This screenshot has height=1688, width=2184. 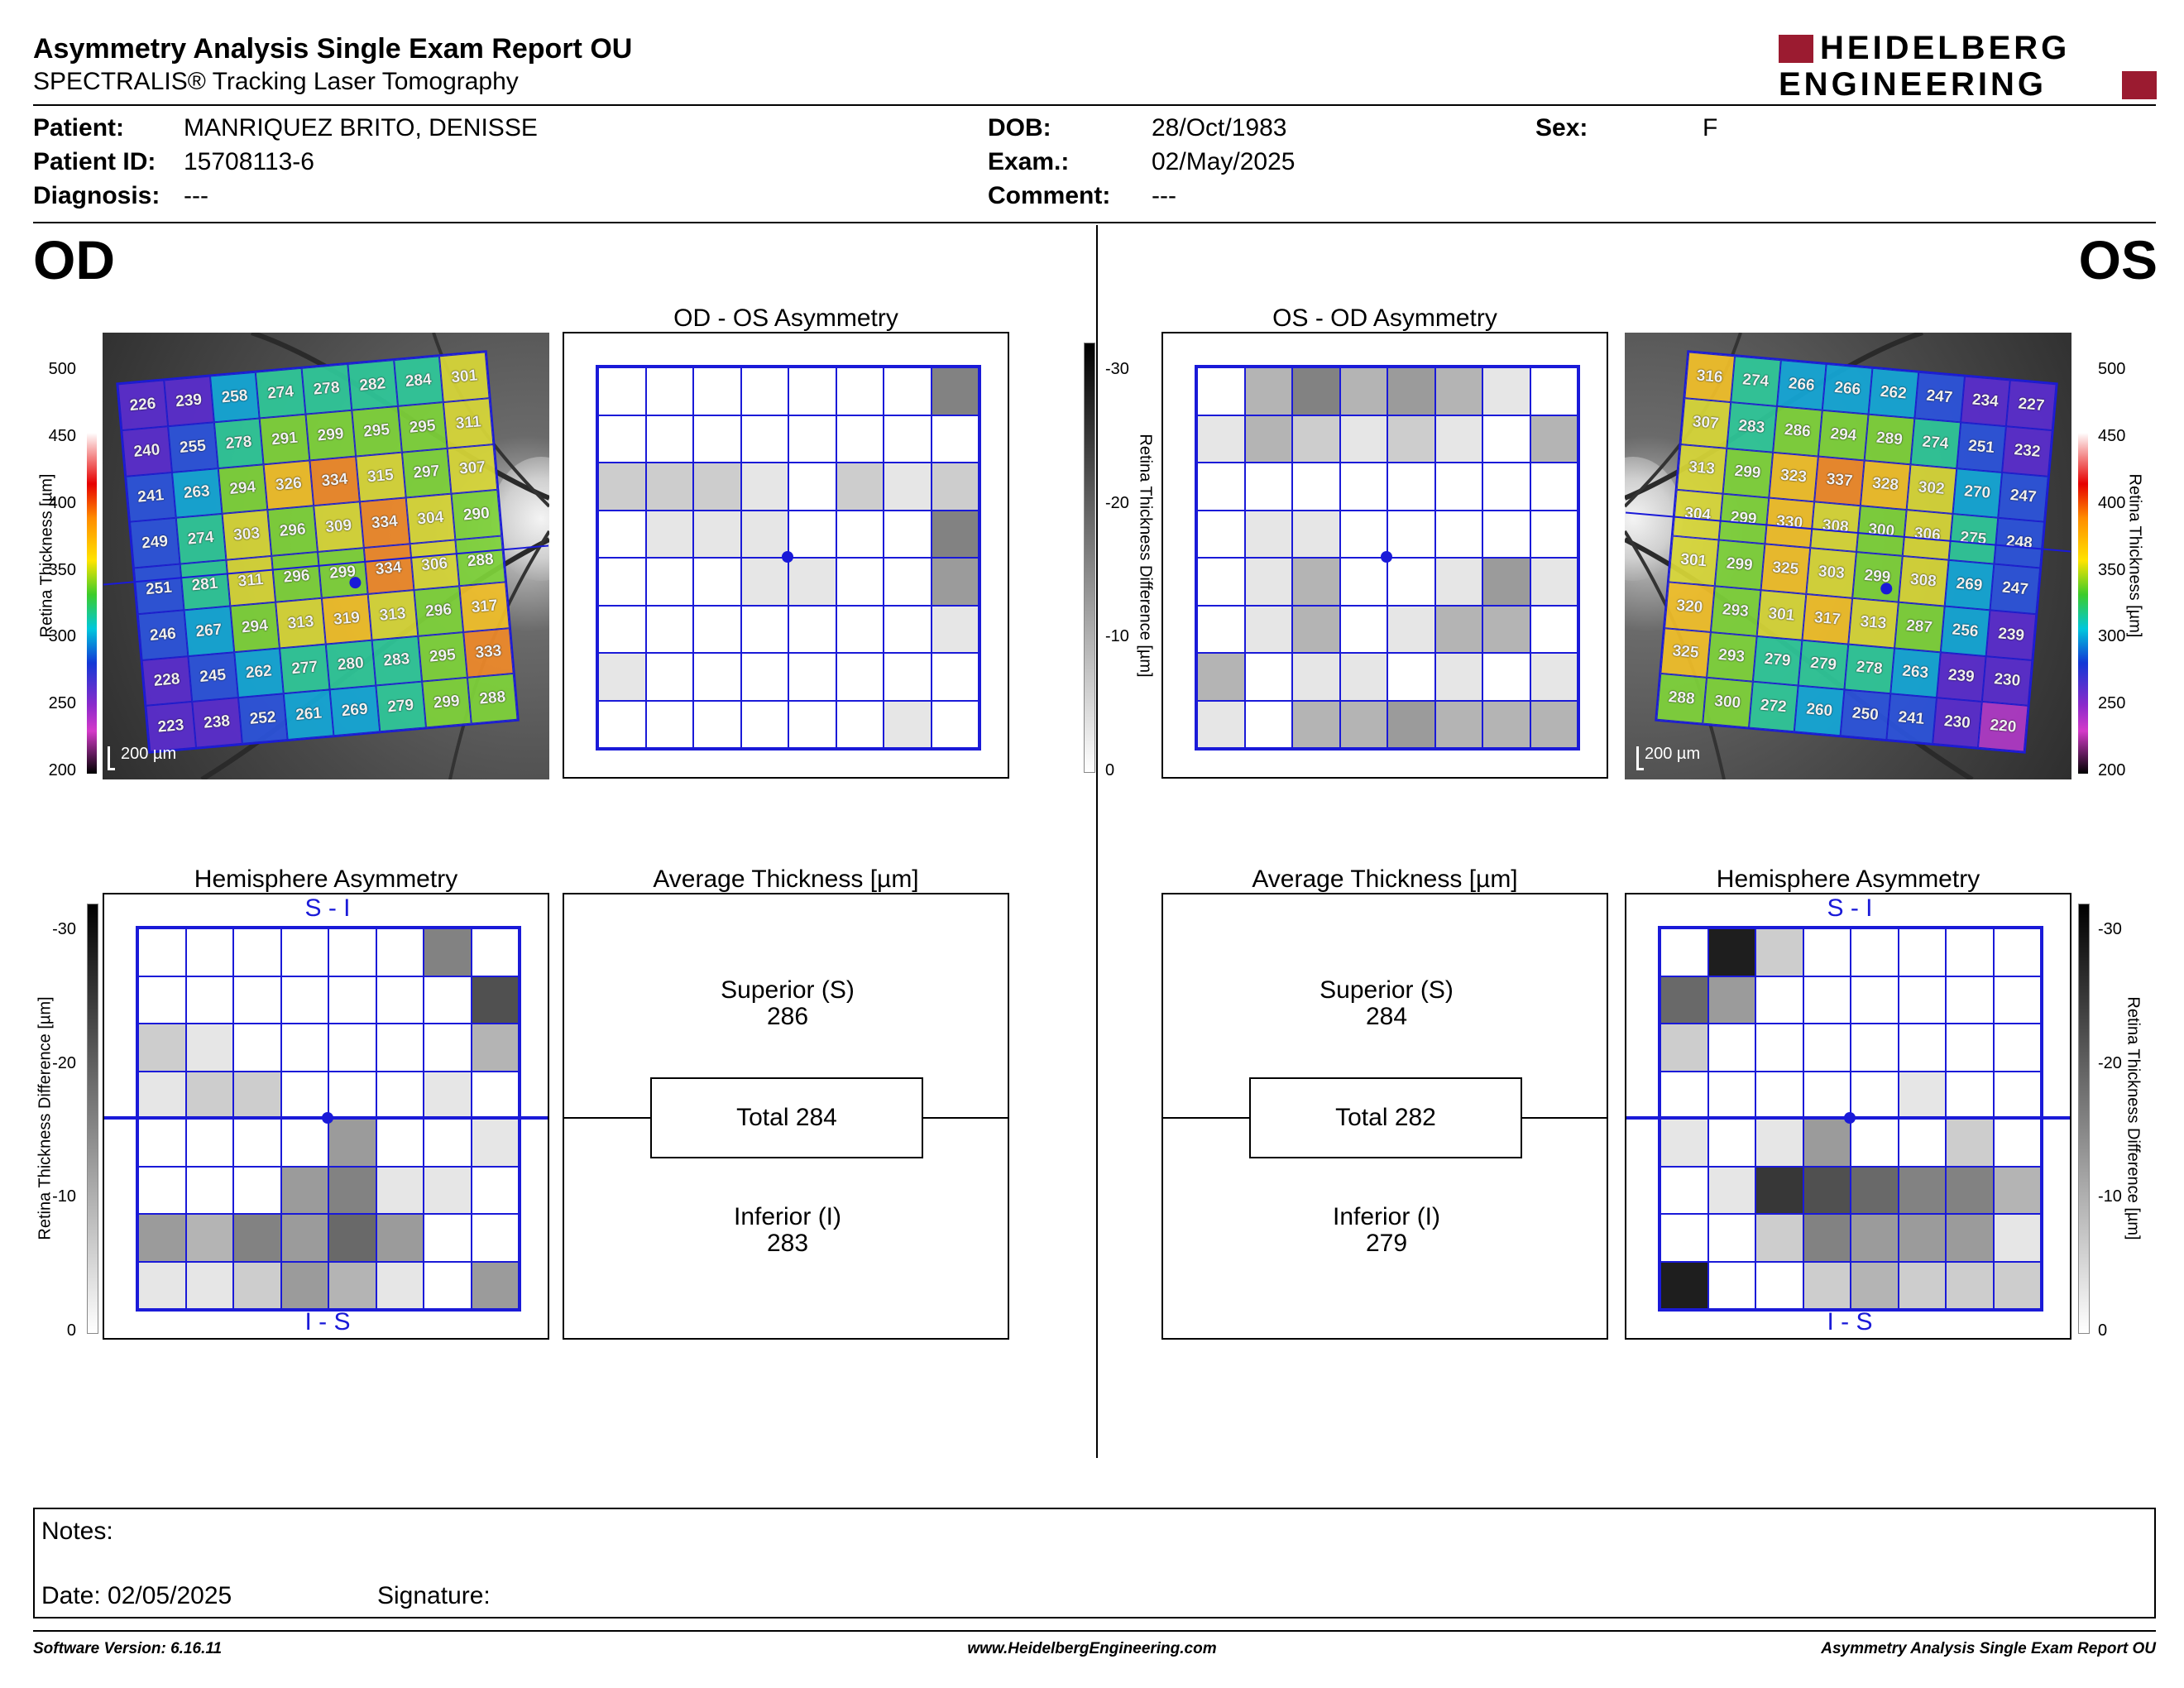 What do you see at coordinates (1029, 161) in the screenshot?
I see `exam-label: Exam.:` at bounding box center [1029, 161].